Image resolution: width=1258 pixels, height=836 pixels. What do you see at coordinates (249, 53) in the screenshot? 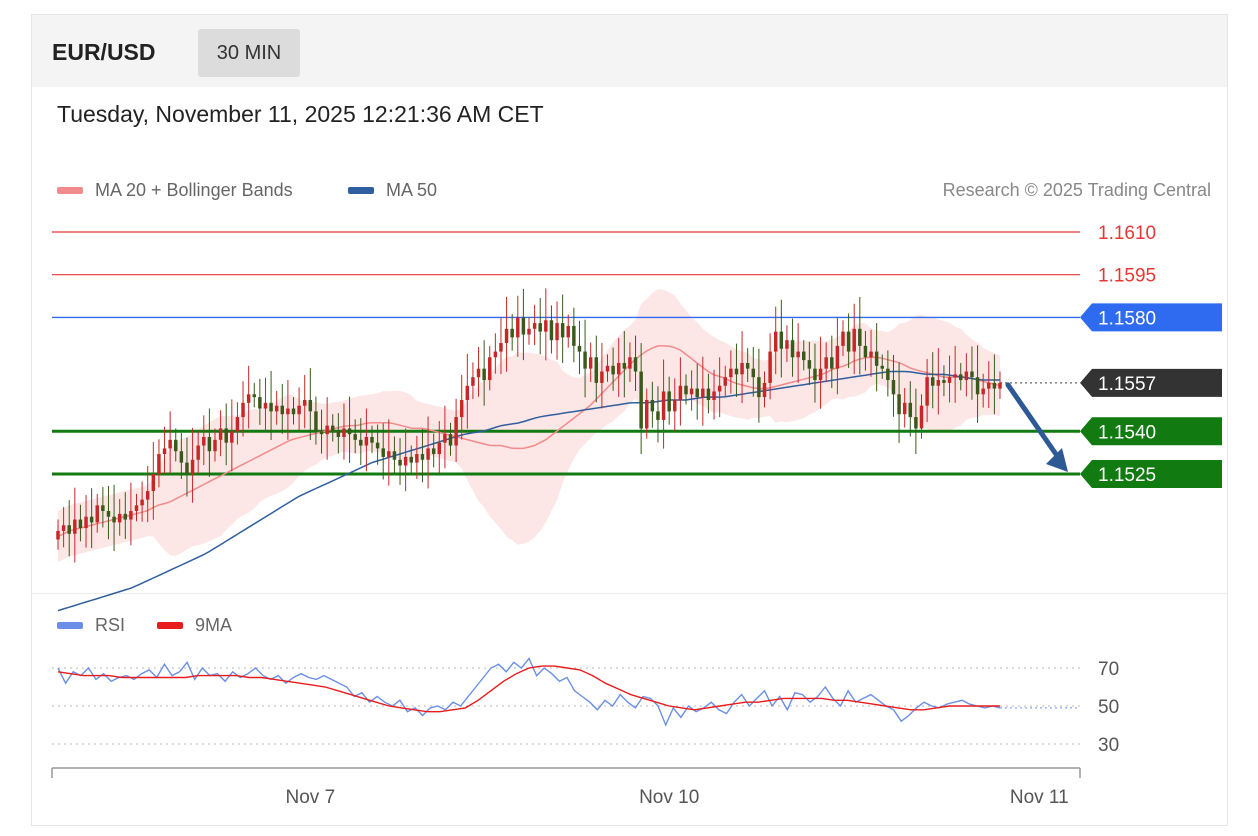
I see `timeframe-button: 30 MIN` at bounding box center [249, 53].